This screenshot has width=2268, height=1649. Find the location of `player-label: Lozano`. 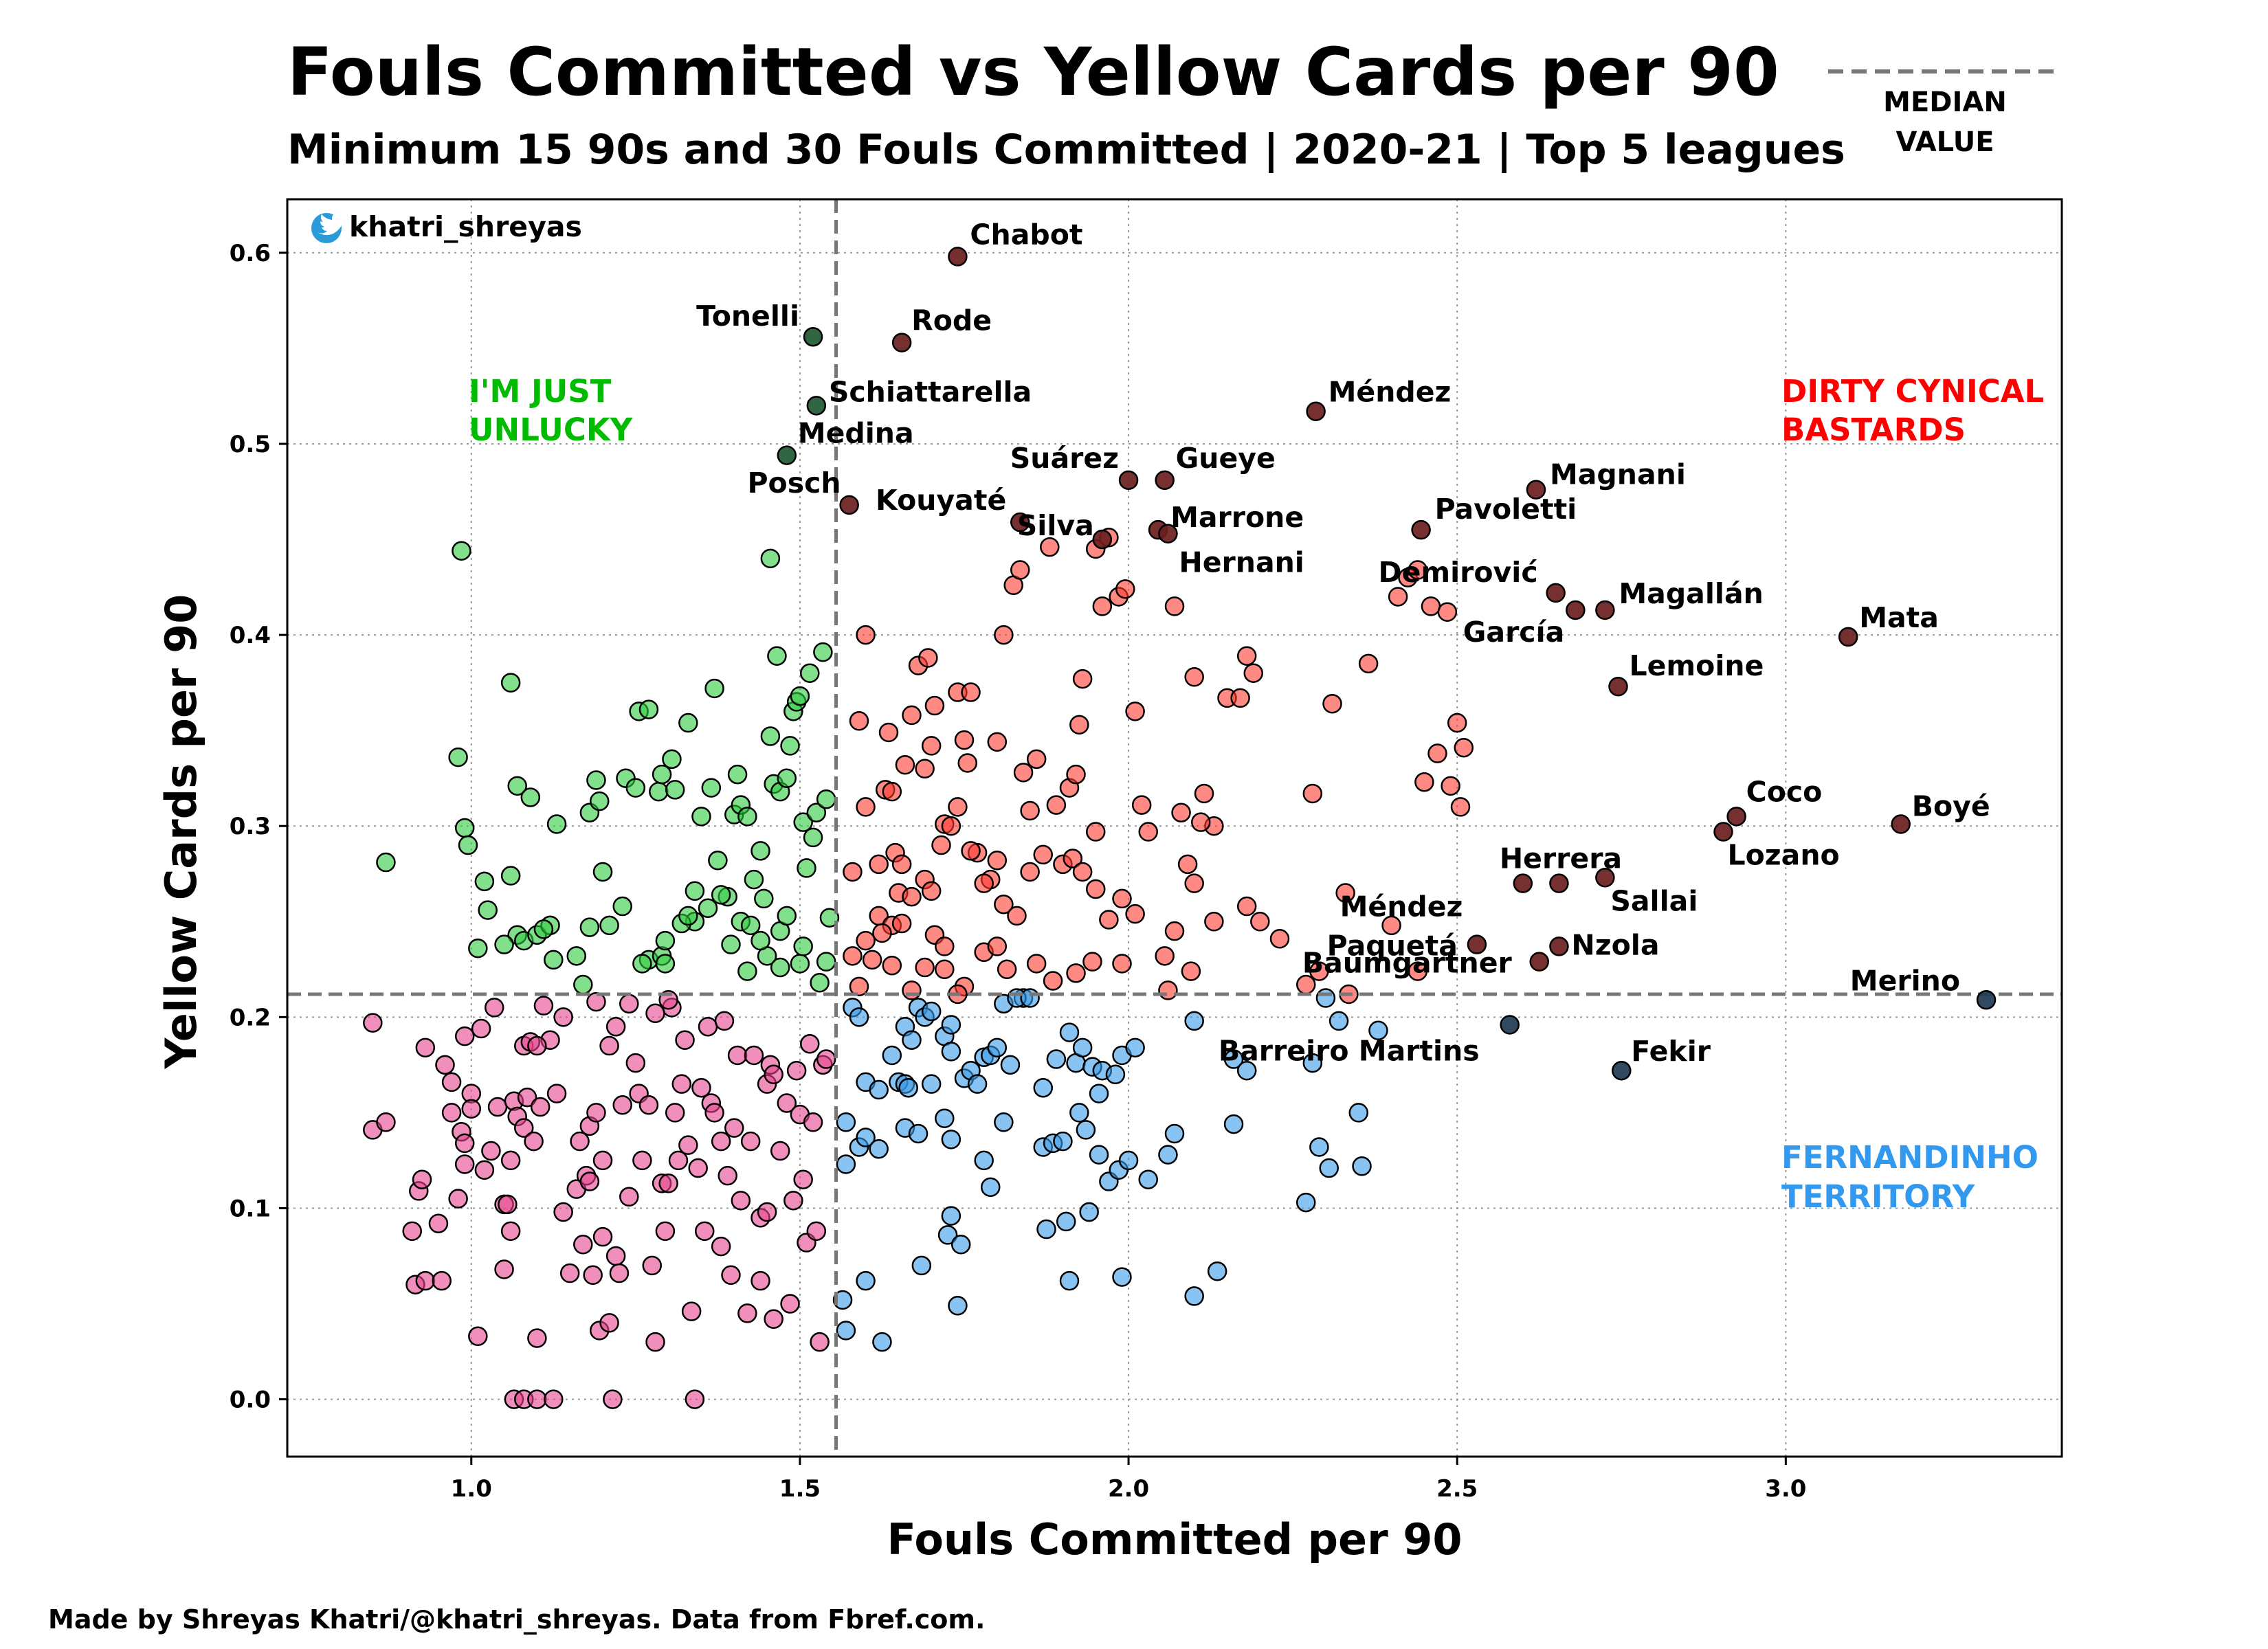

player-label: Lozano is located at coordinates (1784, 855).